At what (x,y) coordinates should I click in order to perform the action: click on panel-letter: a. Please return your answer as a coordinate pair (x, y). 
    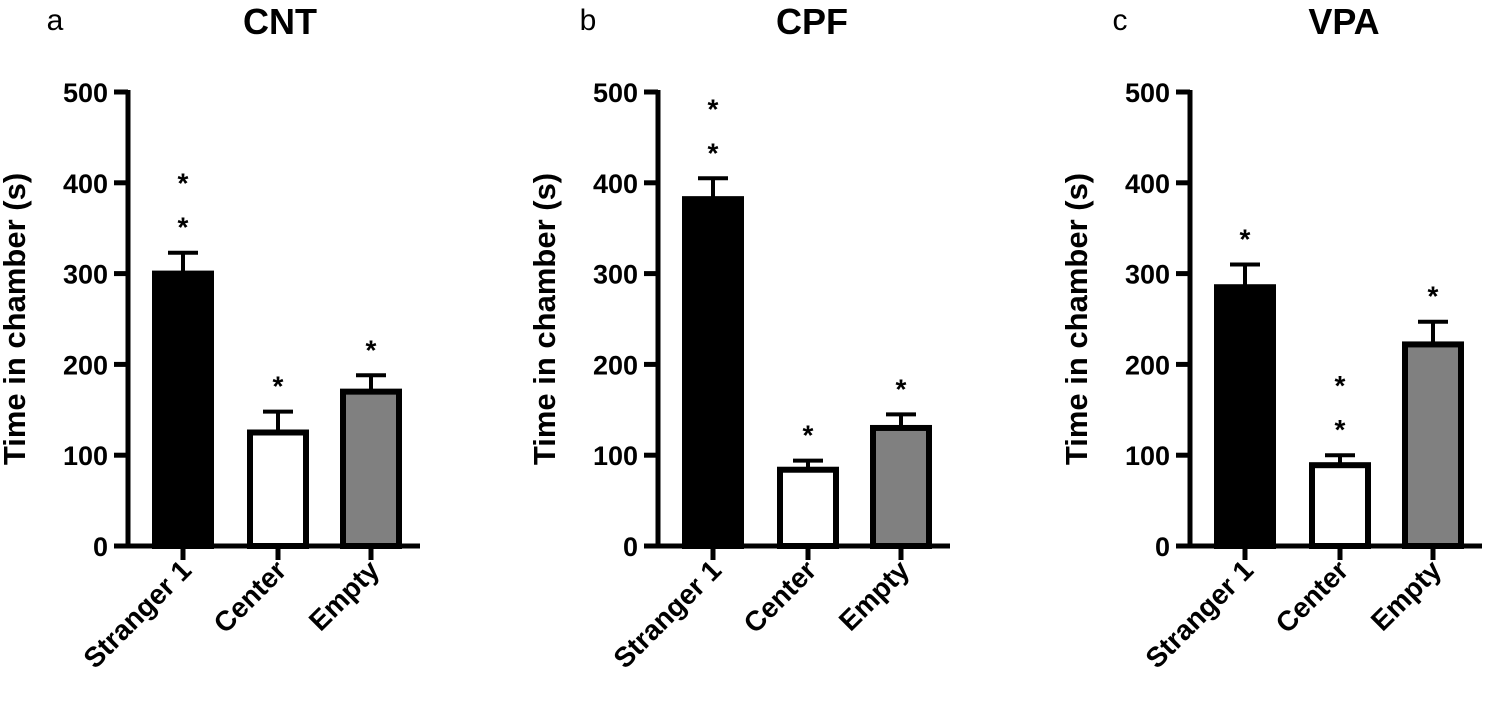
    Looking at the image, I should click on (55, 20).